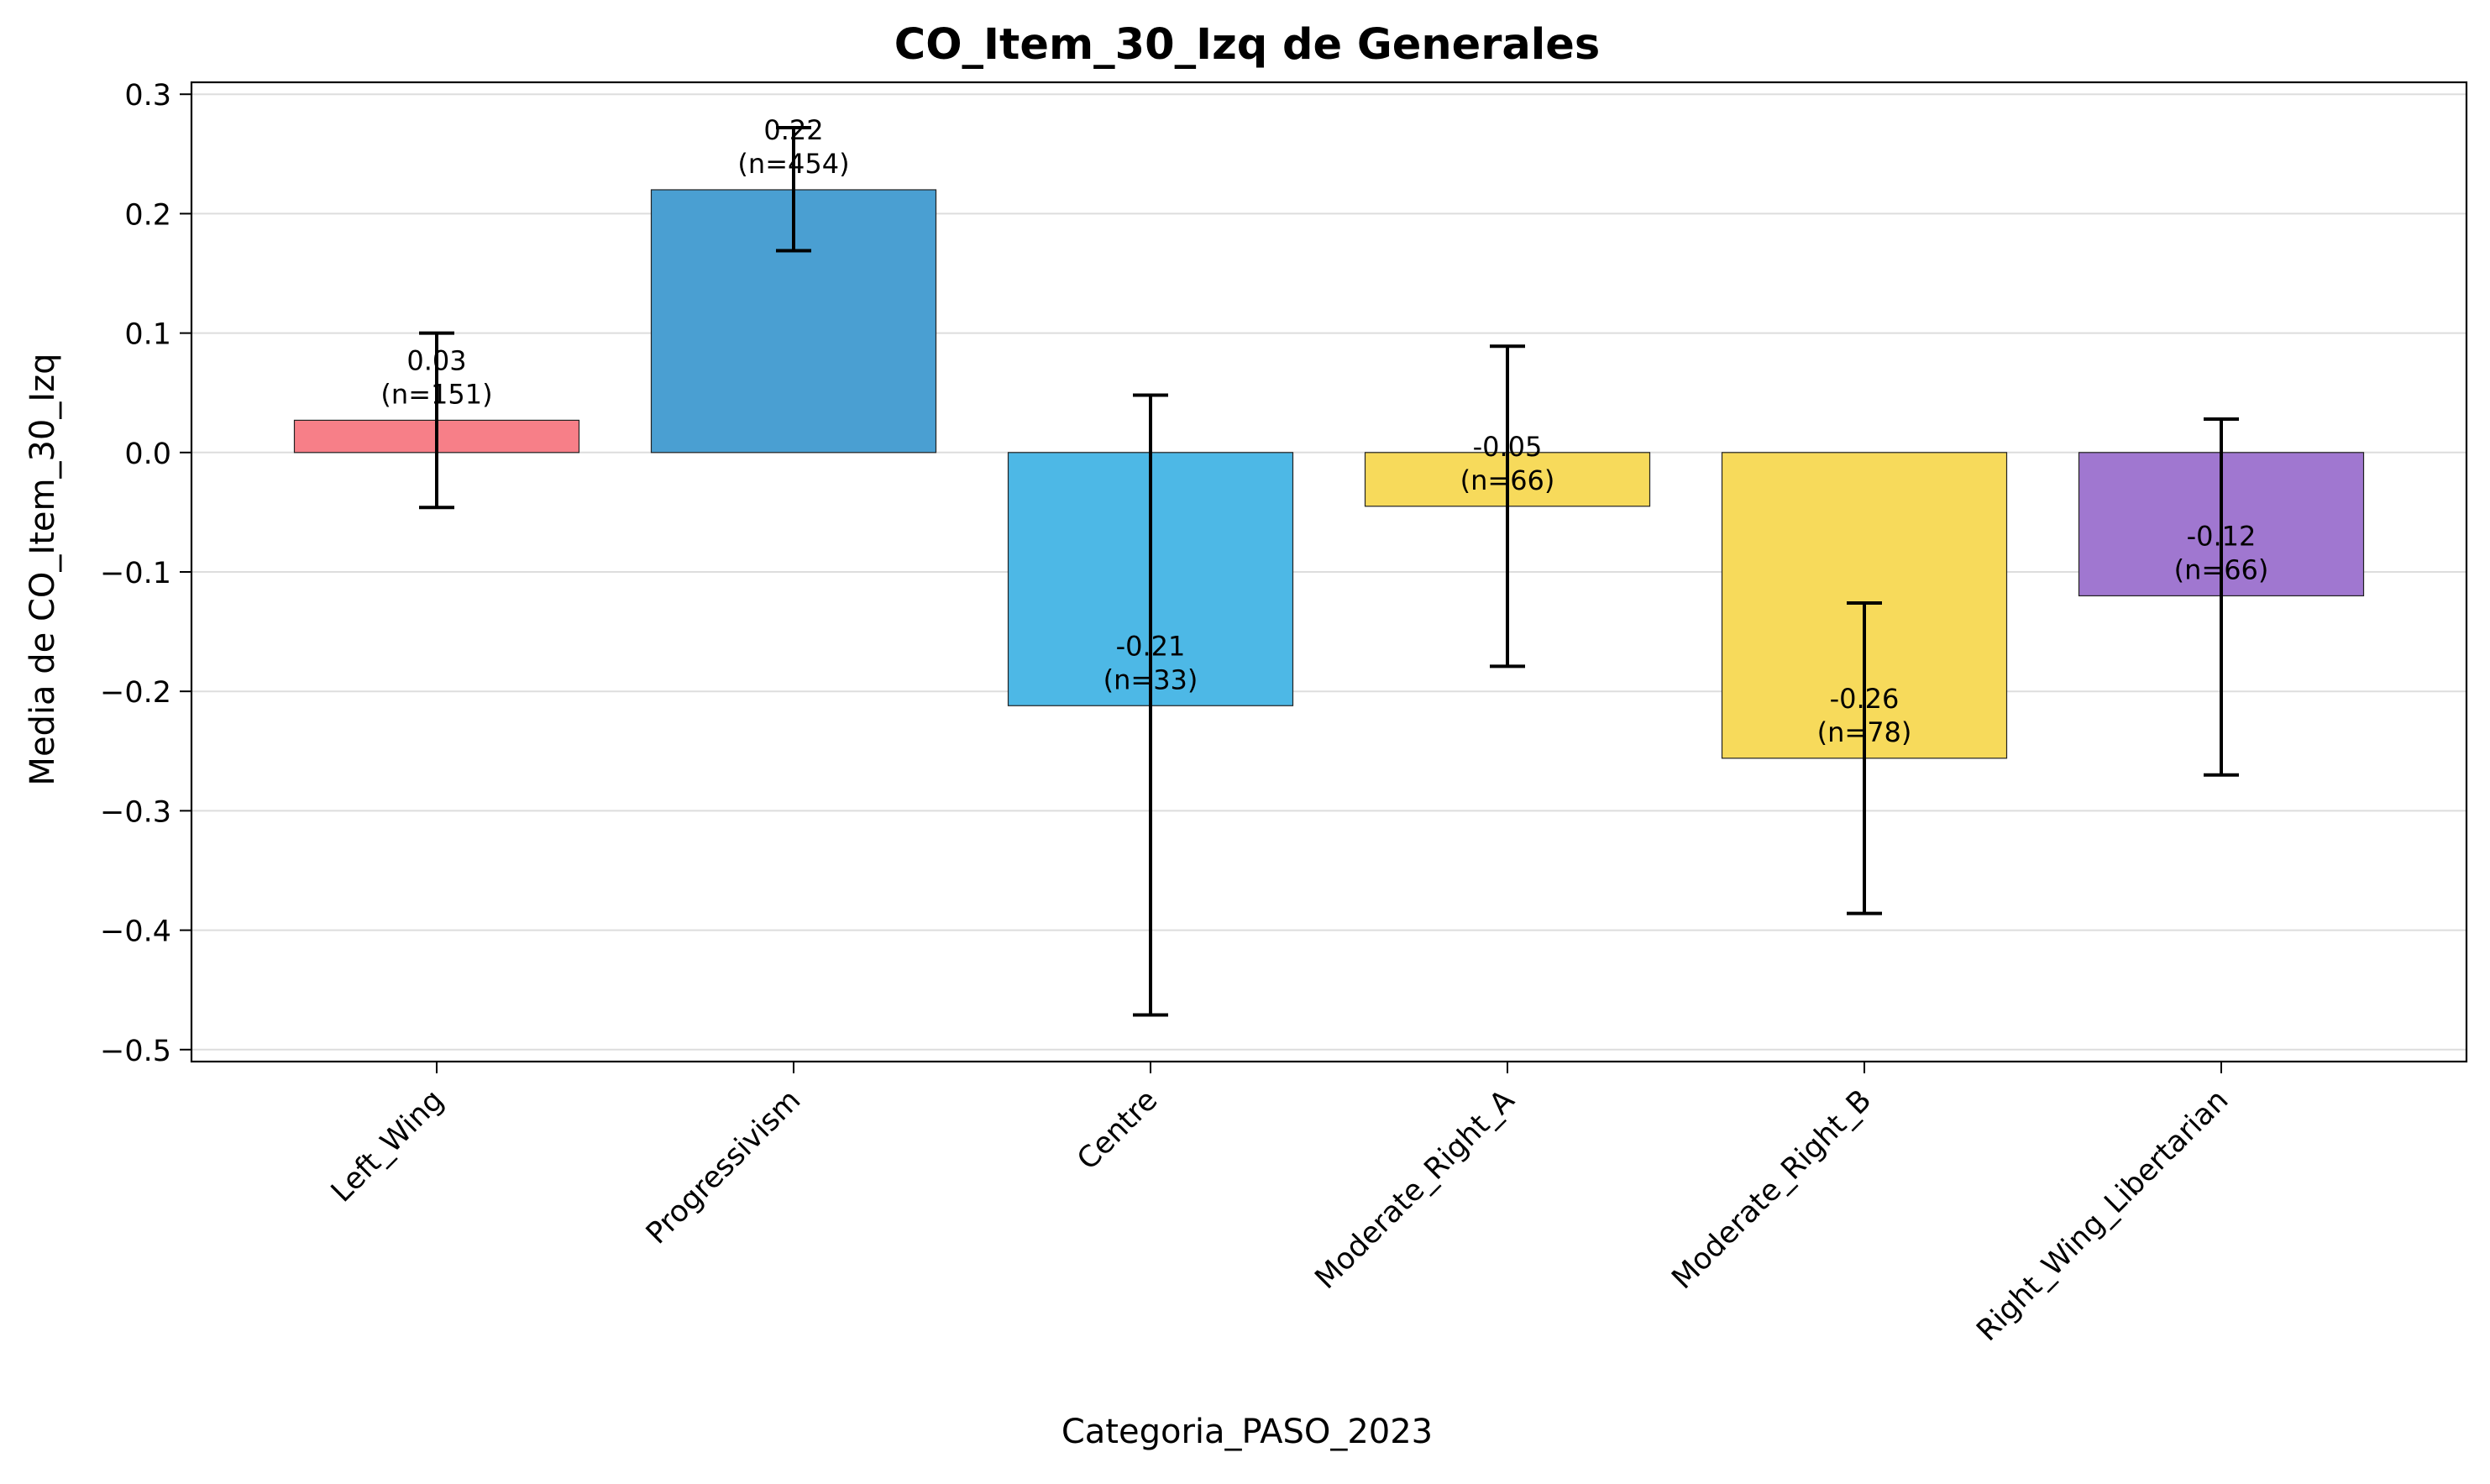 This screenshot has height=1484, width=2490. Describe the element at coordinates (1508, 447) in the screenshot. I see `data-label-value: -0.05` at that location.